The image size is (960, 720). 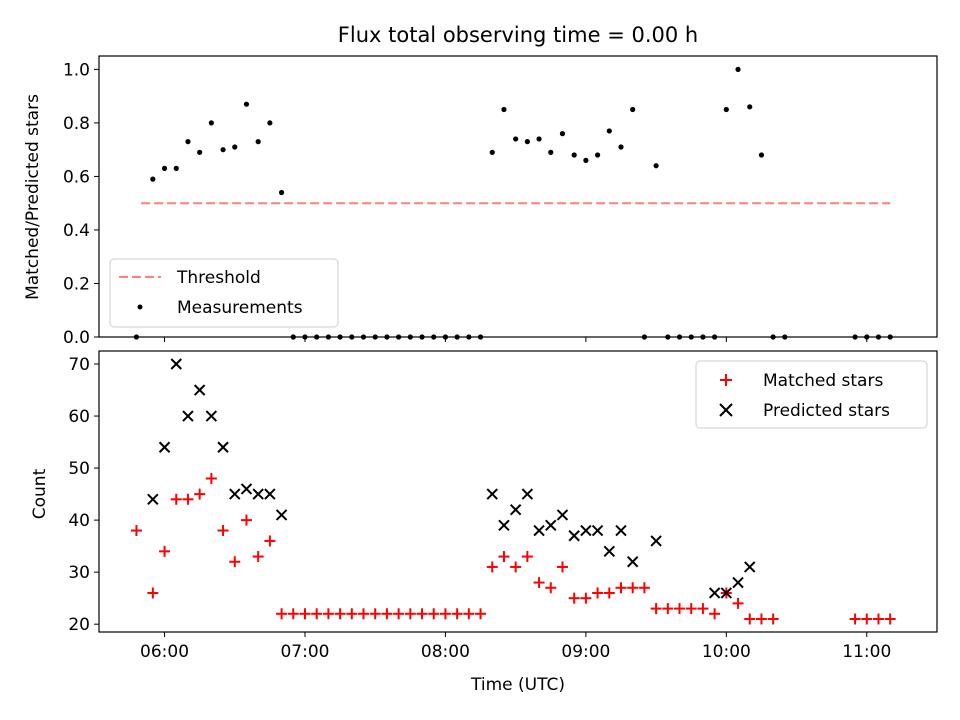 I want to click on top-y-tick-label: 0.4, so click(x=76, y=231).